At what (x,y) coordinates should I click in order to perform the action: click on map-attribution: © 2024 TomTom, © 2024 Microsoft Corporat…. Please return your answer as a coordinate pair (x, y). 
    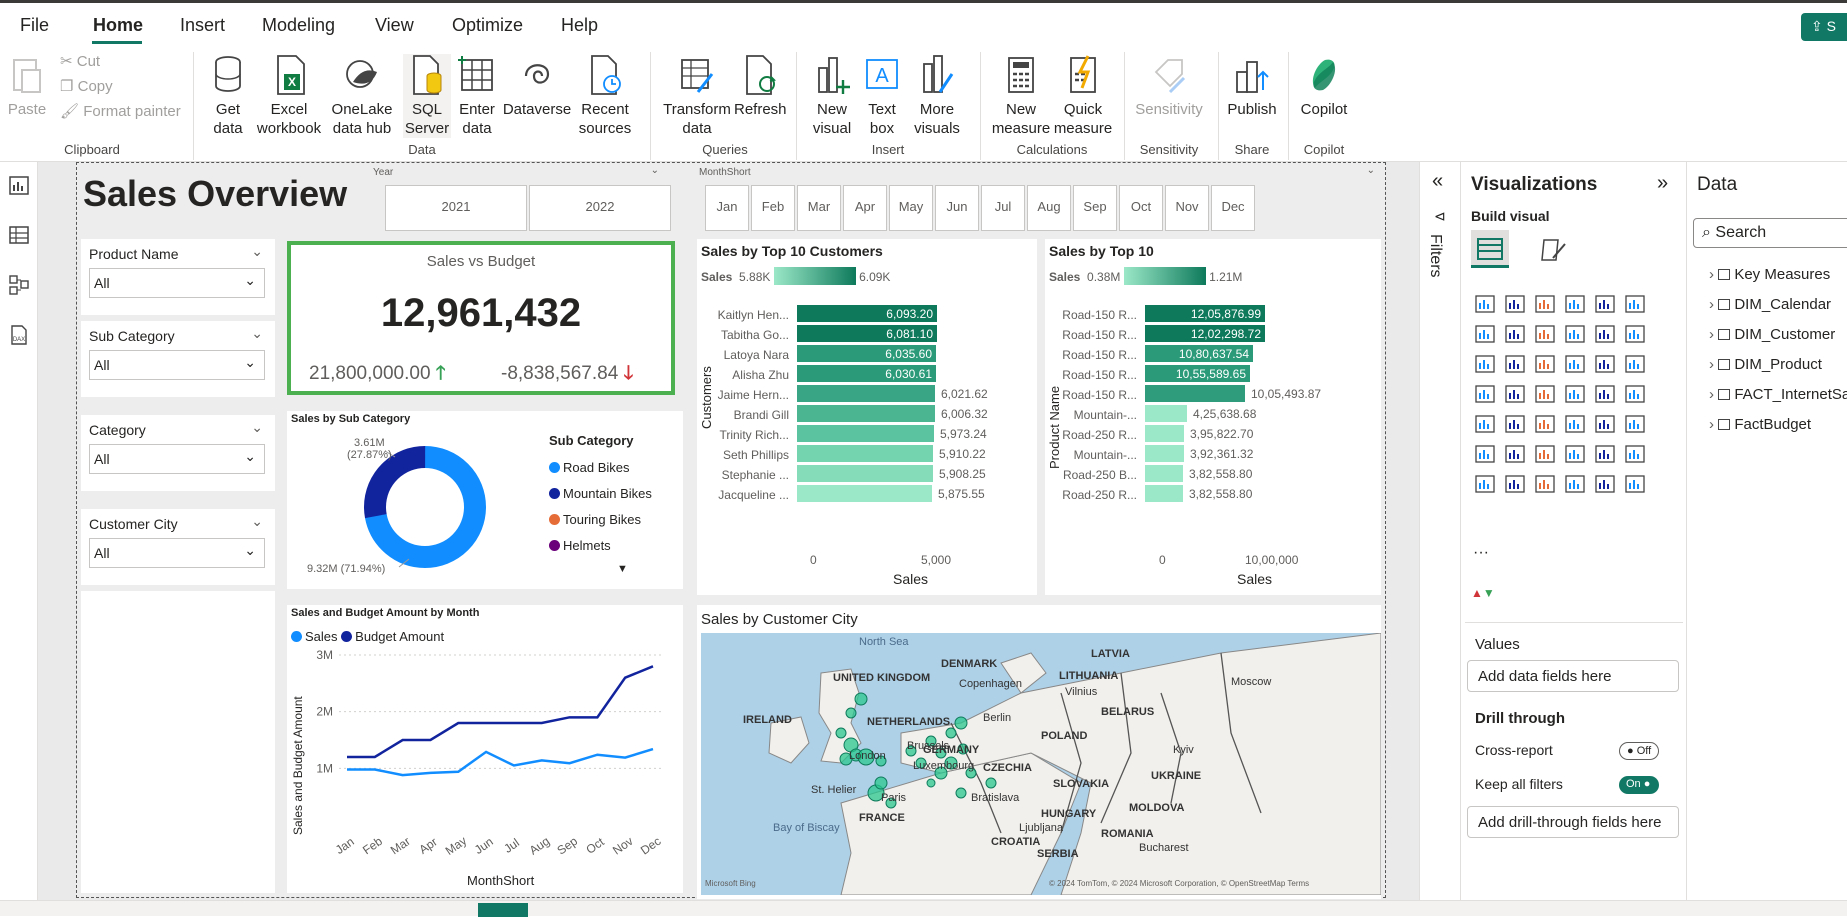
    Looking at the image, I should click on (1179, 883).